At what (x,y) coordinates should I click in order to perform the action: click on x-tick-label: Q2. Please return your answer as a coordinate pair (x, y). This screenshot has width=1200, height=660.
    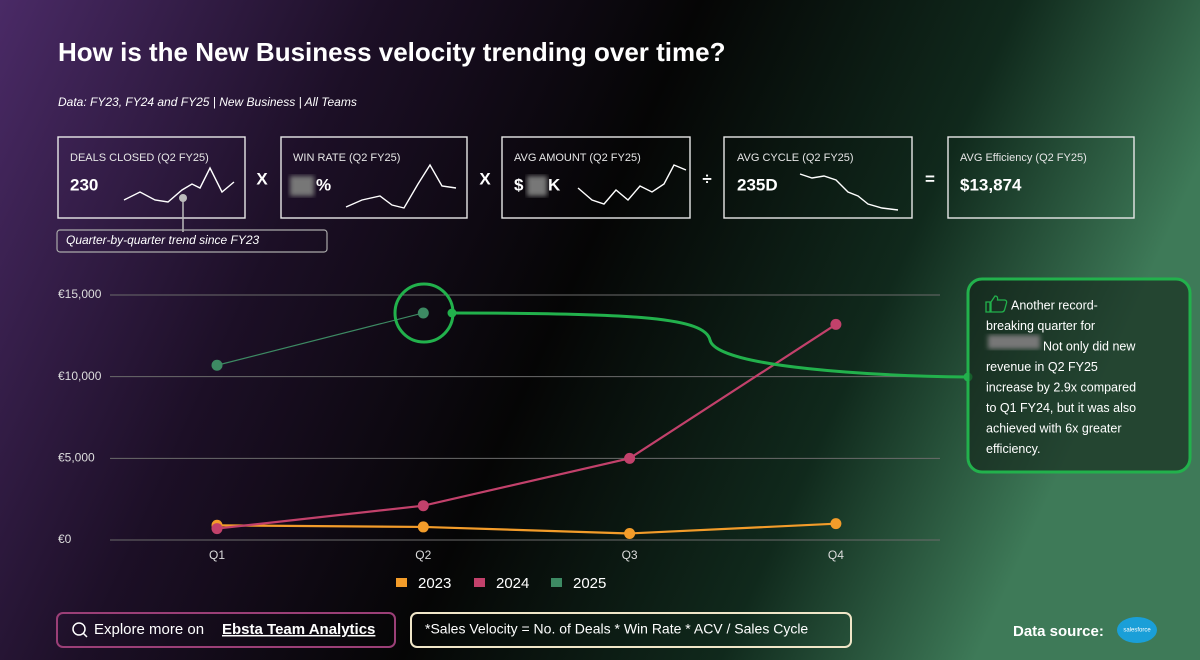
    Looking at the image, I should click on (423, 555).